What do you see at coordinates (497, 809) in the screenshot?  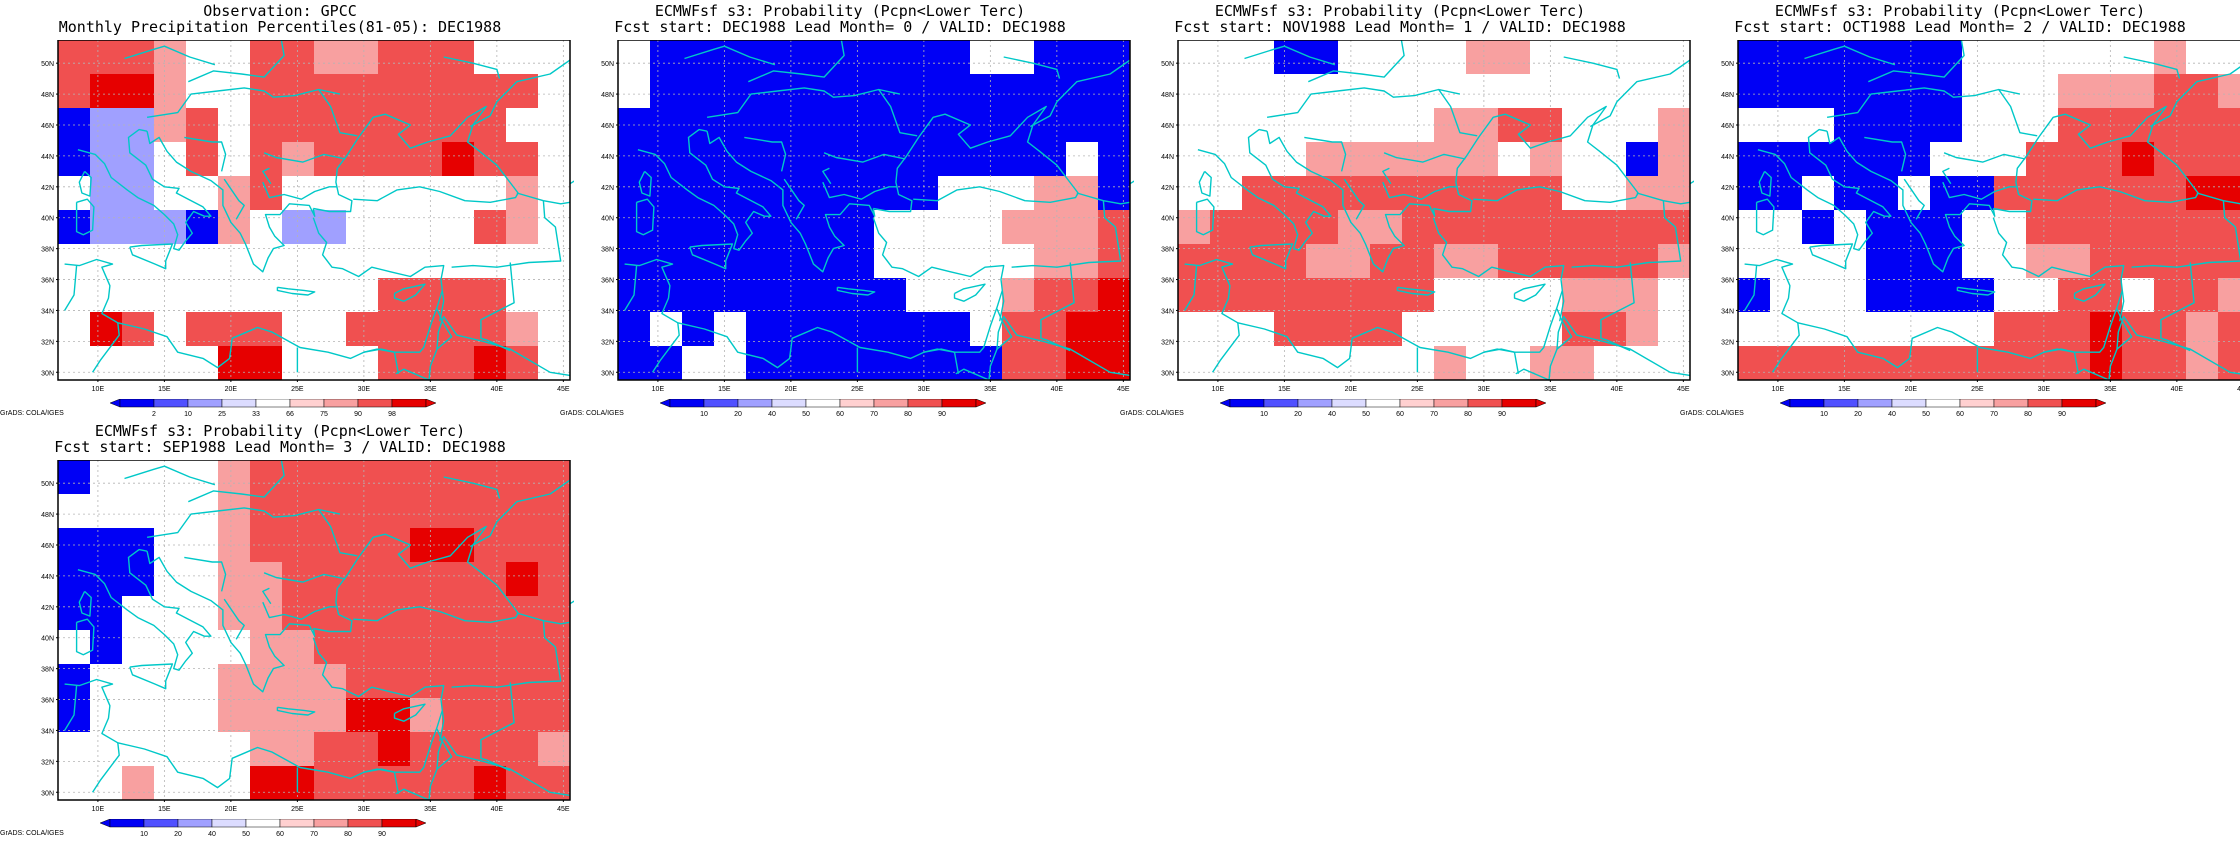 I see `x-tick-label: 40E` at bounding box center [497, 809].